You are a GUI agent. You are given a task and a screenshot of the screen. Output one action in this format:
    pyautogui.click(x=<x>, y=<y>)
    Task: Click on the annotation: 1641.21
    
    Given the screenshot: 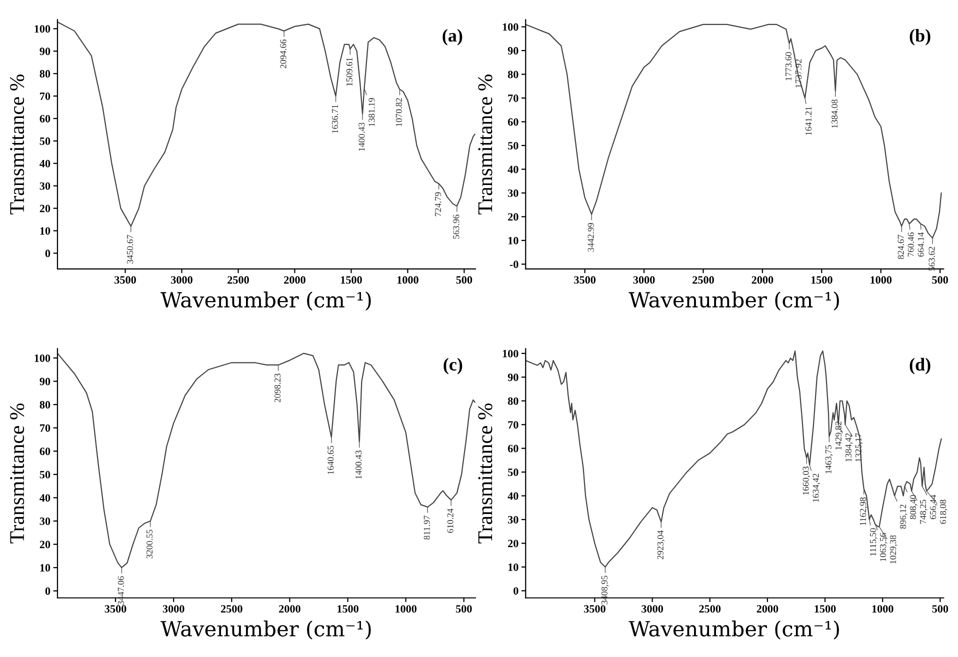 What is the action you would take?
    pyautogui.click(x=808, y=120)
    